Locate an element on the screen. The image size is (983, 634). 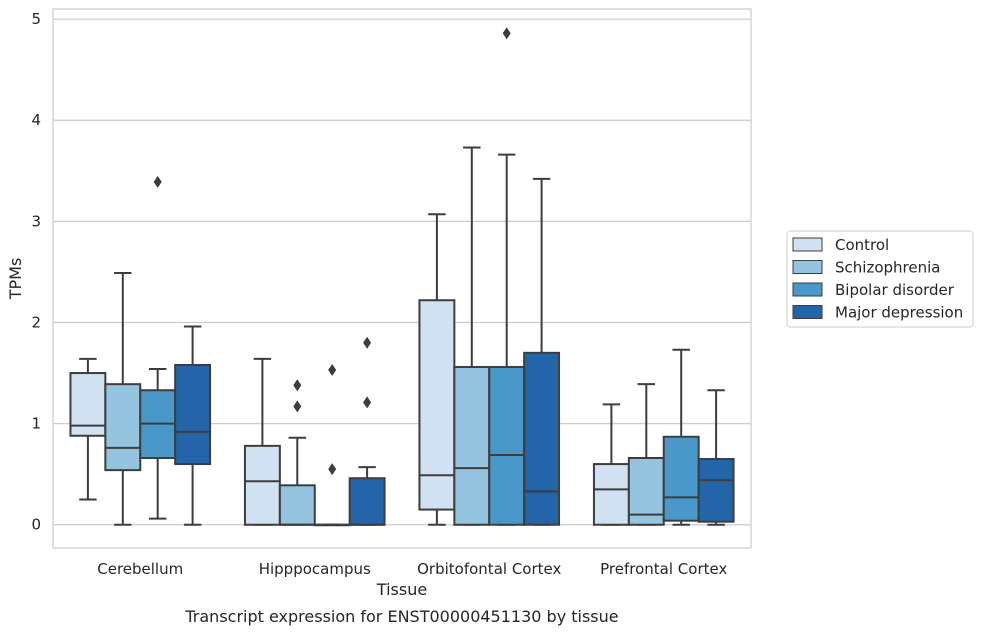
x-tick-label: Cerebellum is located at coordinates (140, 569).